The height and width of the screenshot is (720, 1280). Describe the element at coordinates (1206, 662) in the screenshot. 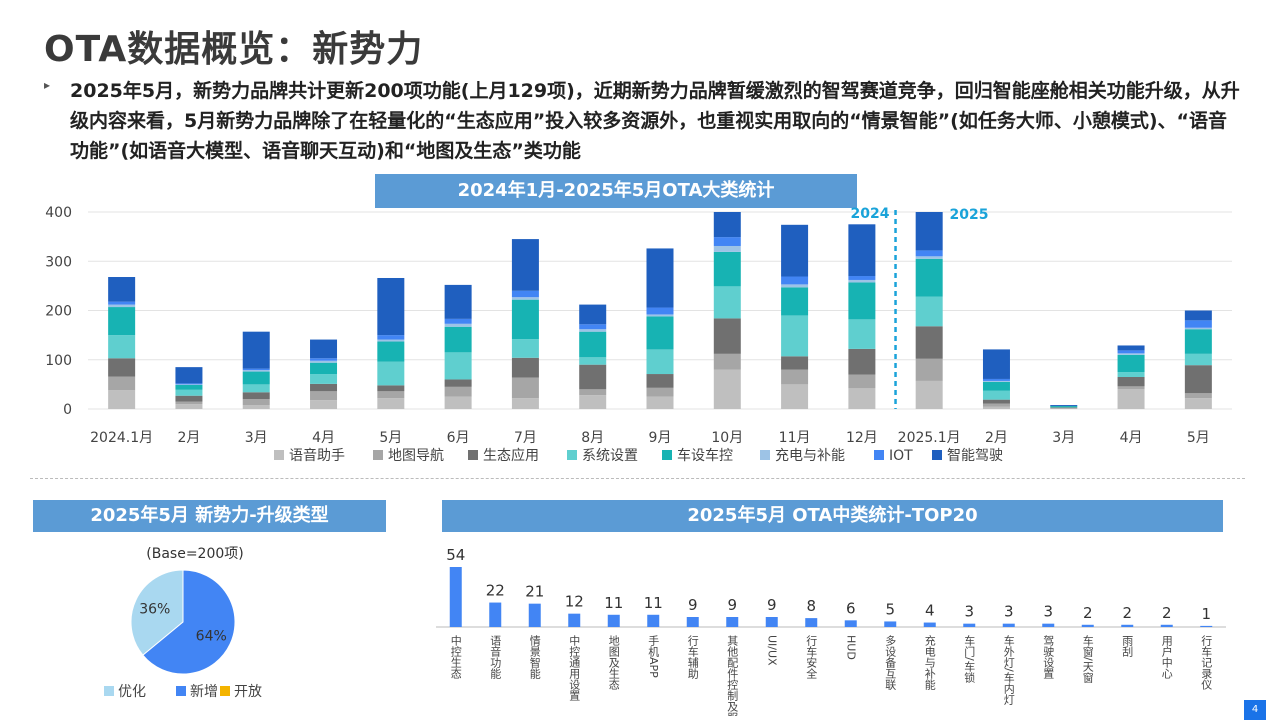

I see `x-tick-label: 行车记录仪` at that location.